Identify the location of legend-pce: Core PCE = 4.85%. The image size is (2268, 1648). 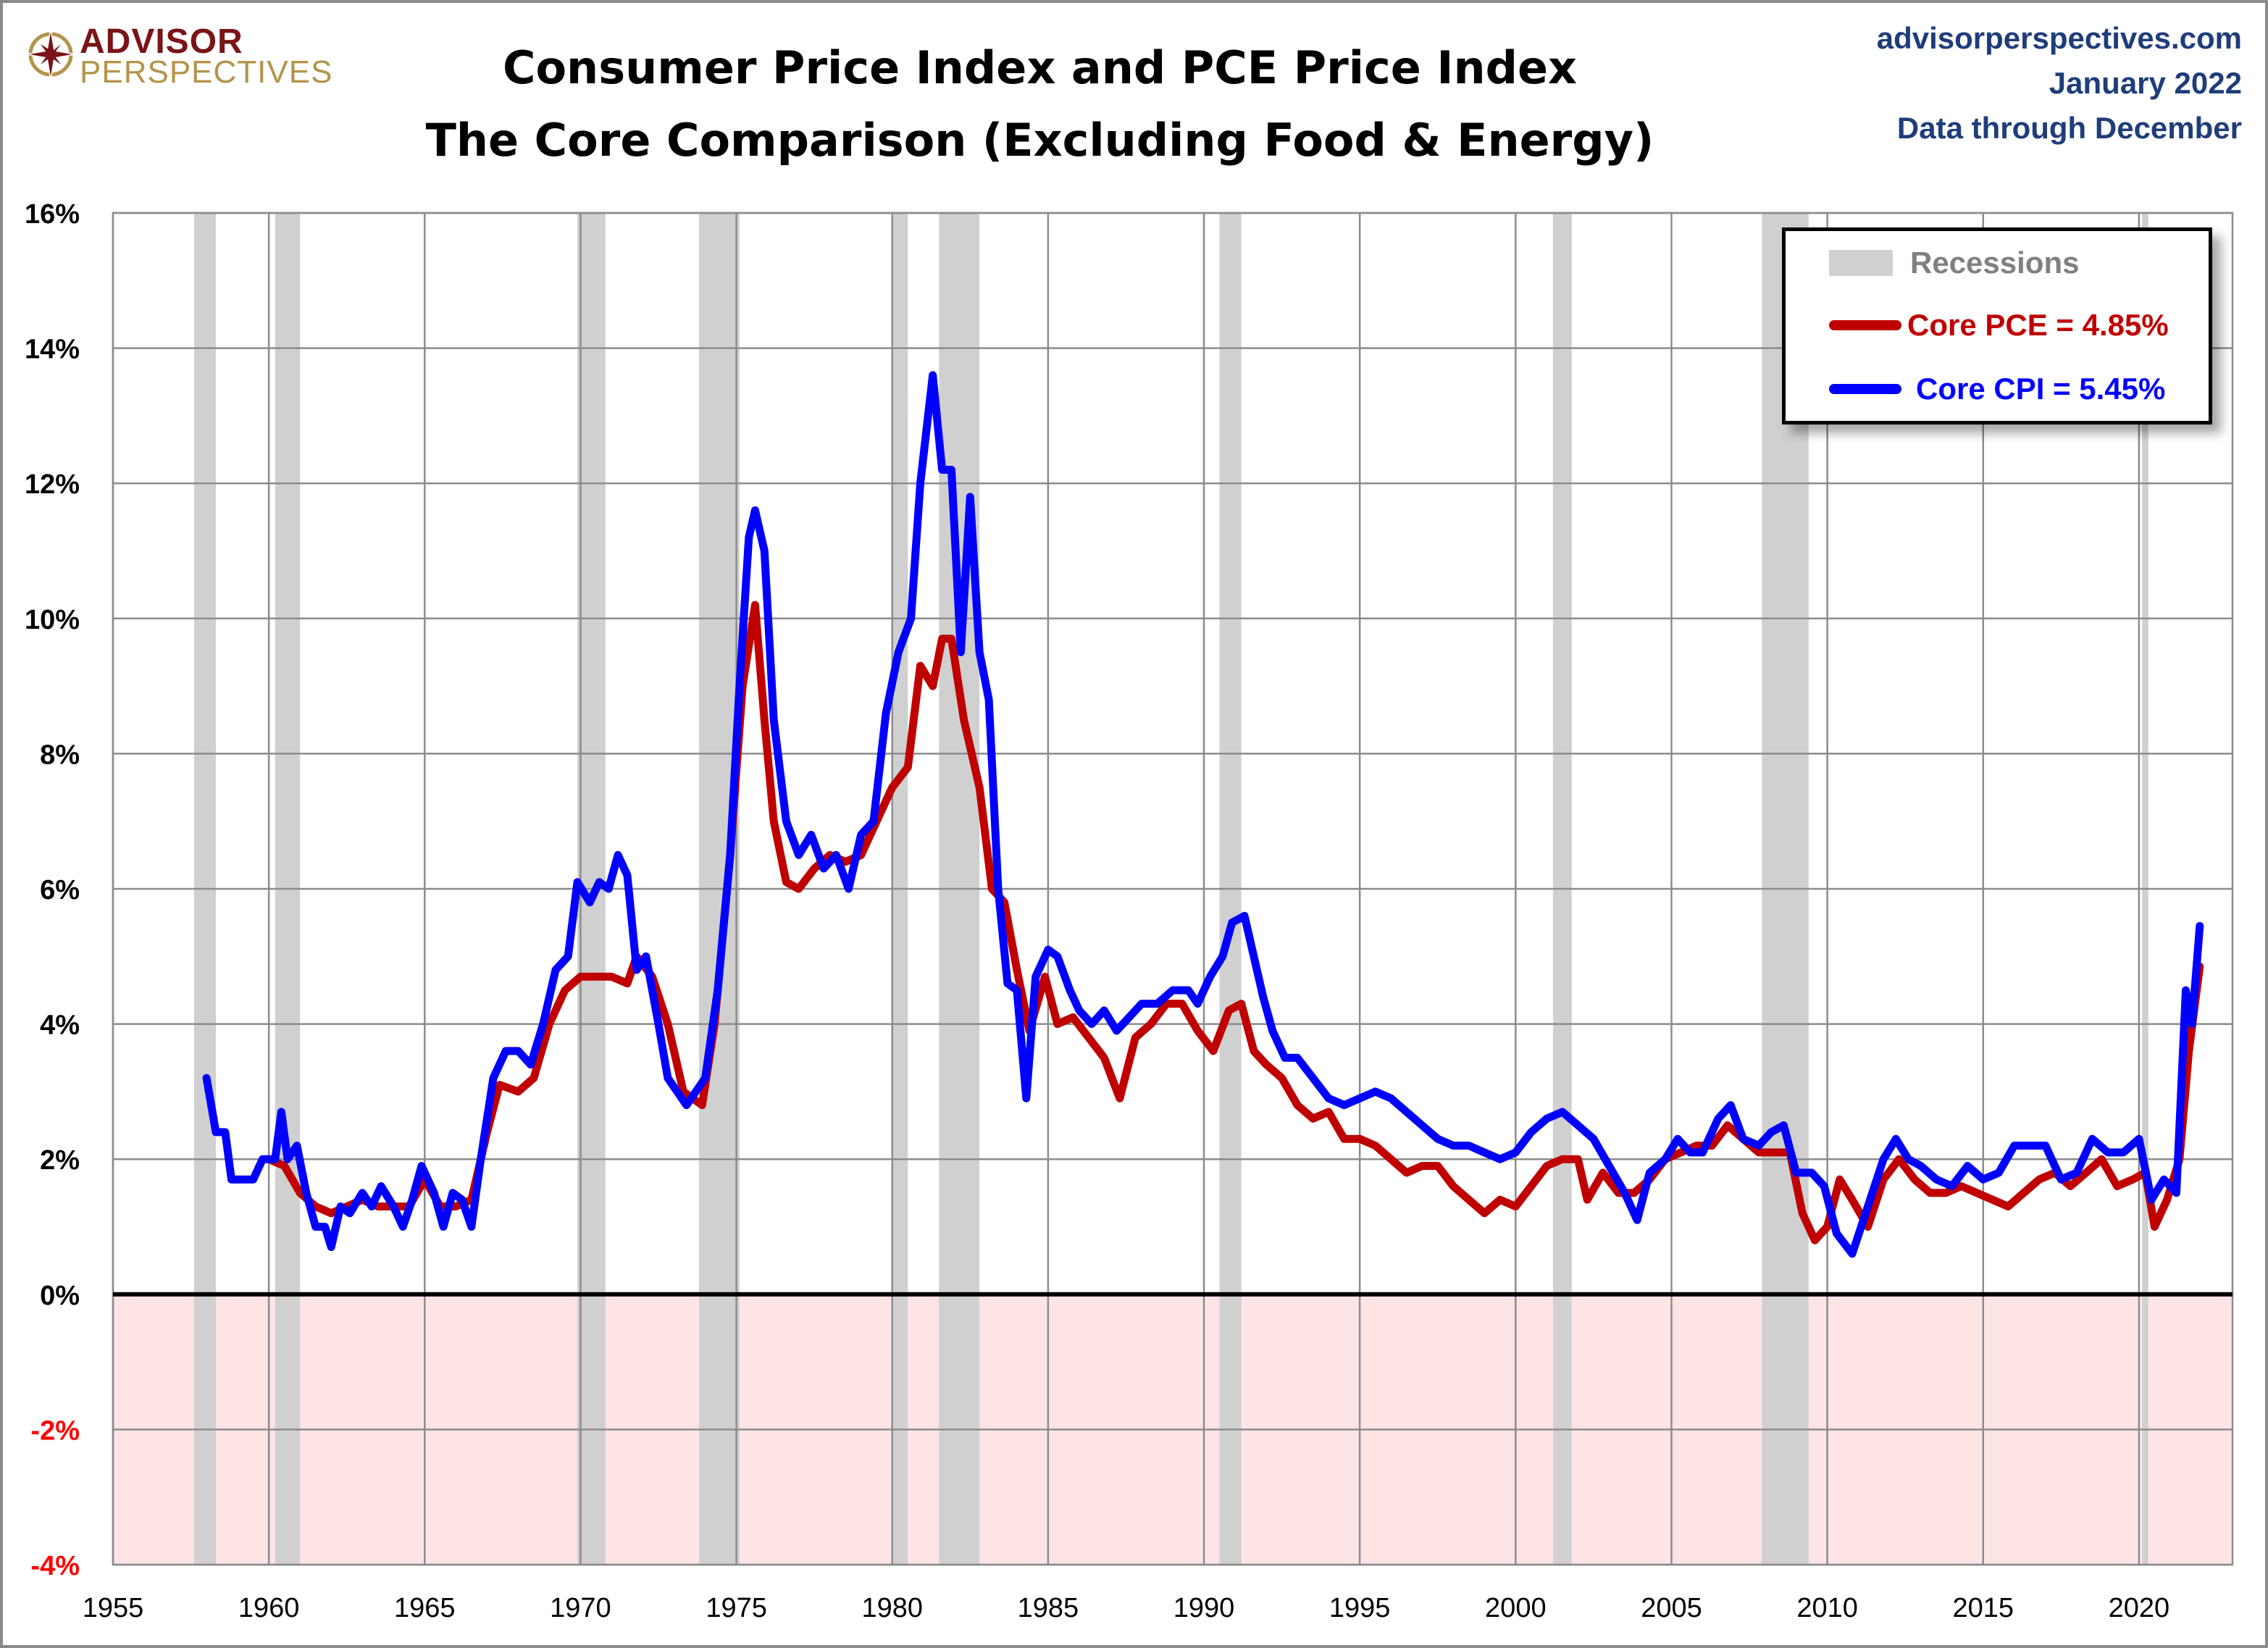
(1999, 325).